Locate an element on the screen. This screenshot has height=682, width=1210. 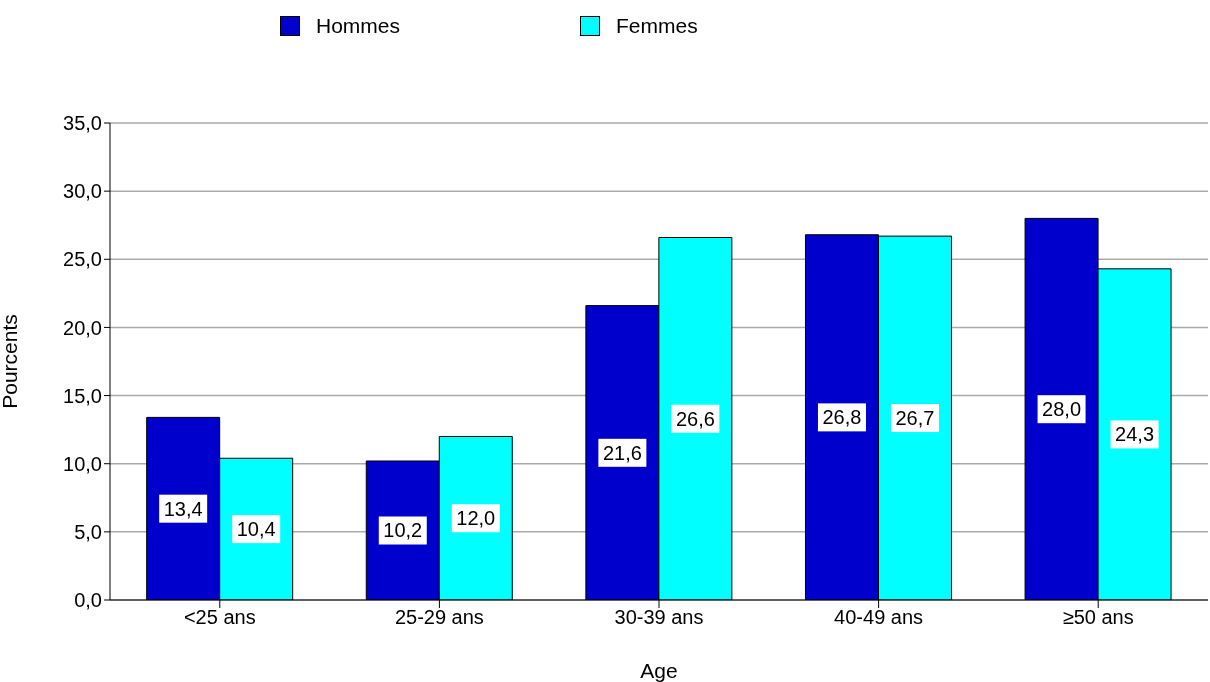
x-tick-label: 40-49 ans is located at coordinates (879, 617).